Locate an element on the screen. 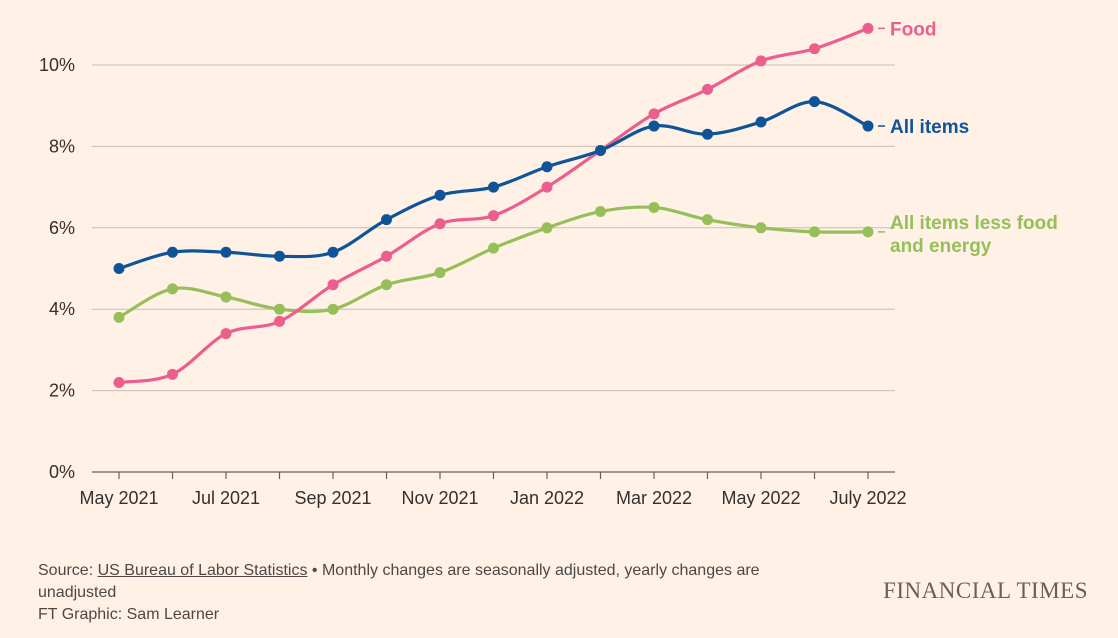  y-tick-label: 4% is located at coordinates (62, 309).